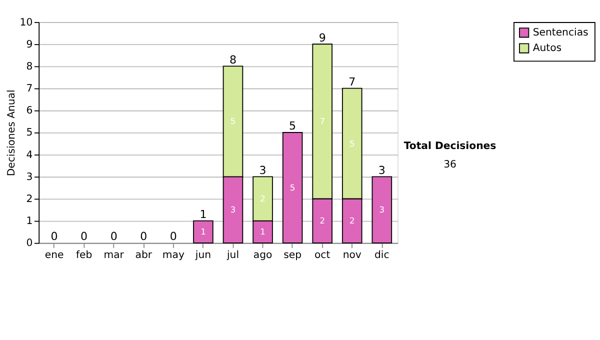  I want to click on y-tick-label: 7, so click(29, 89).